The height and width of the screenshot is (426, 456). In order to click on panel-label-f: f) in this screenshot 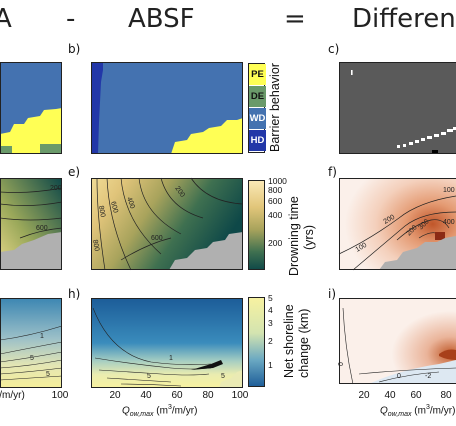, I will do `click(332, 172)`.